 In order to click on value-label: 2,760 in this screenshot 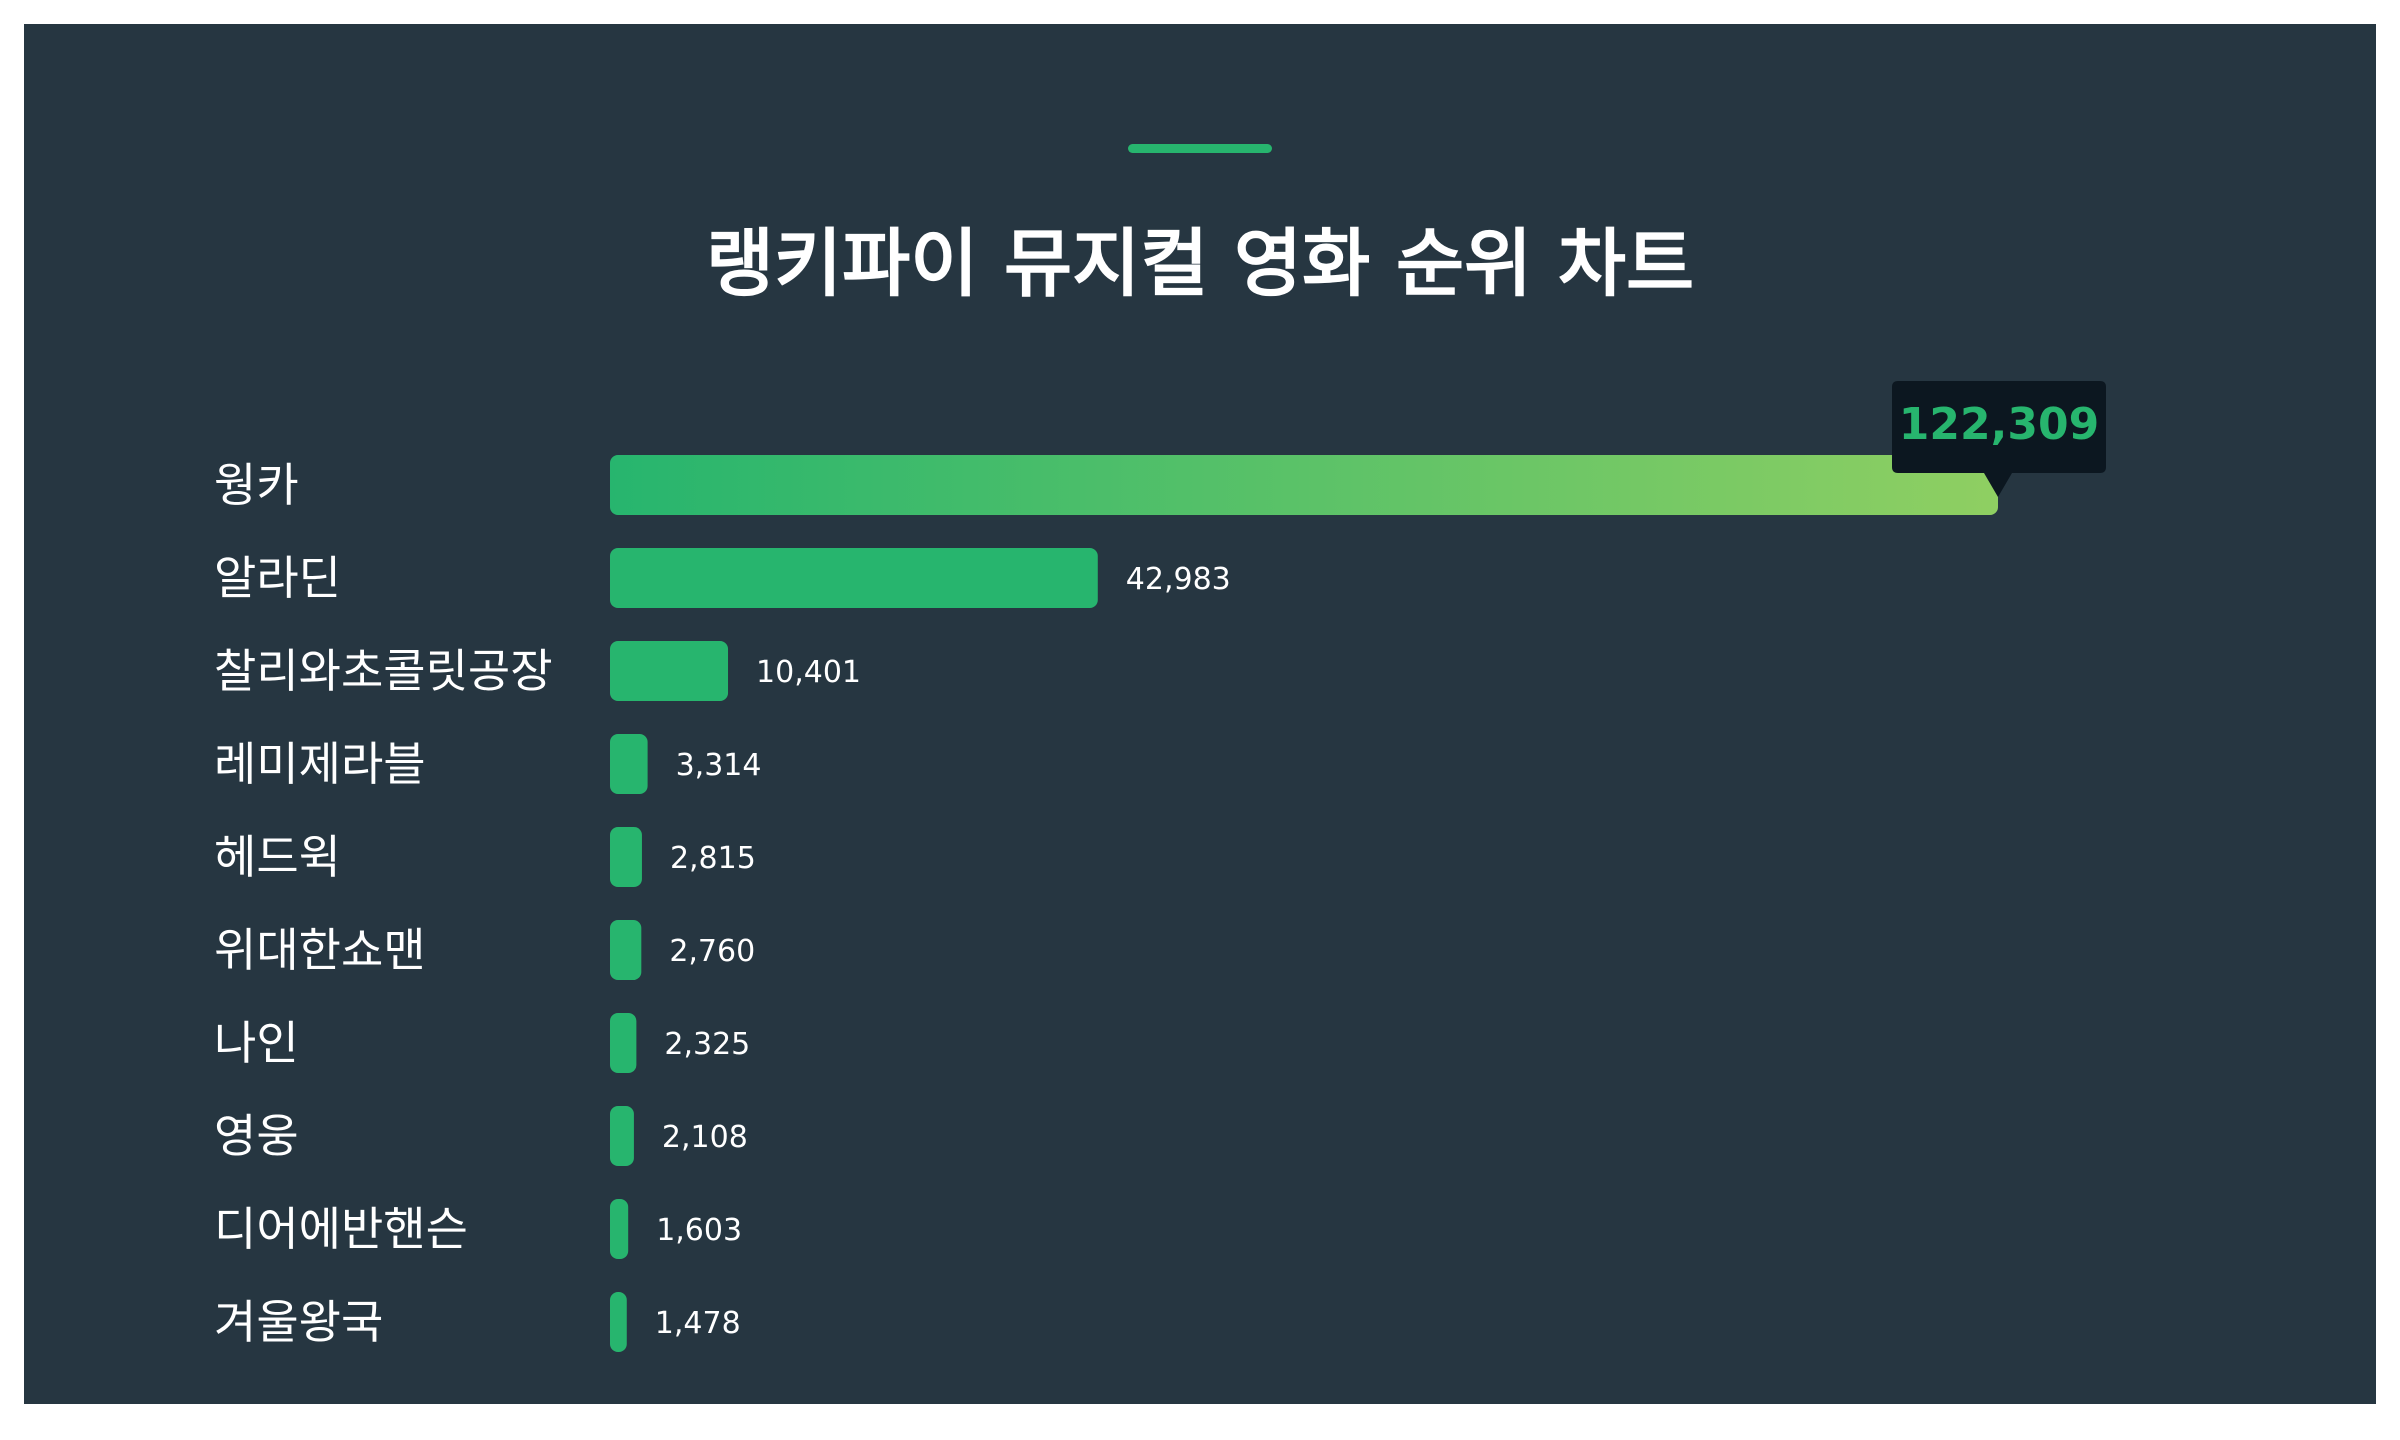, I will do `click(712, 951)`.